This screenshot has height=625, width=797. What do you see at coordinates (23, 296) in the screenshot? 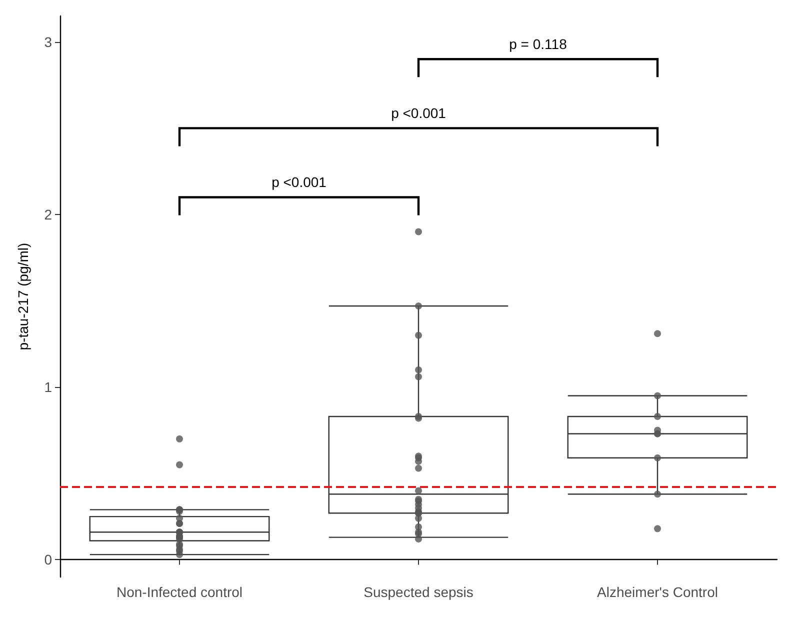
I see `y-axis-title: p-tau-217 (pg/ml)` at bounding box center [23, 296].